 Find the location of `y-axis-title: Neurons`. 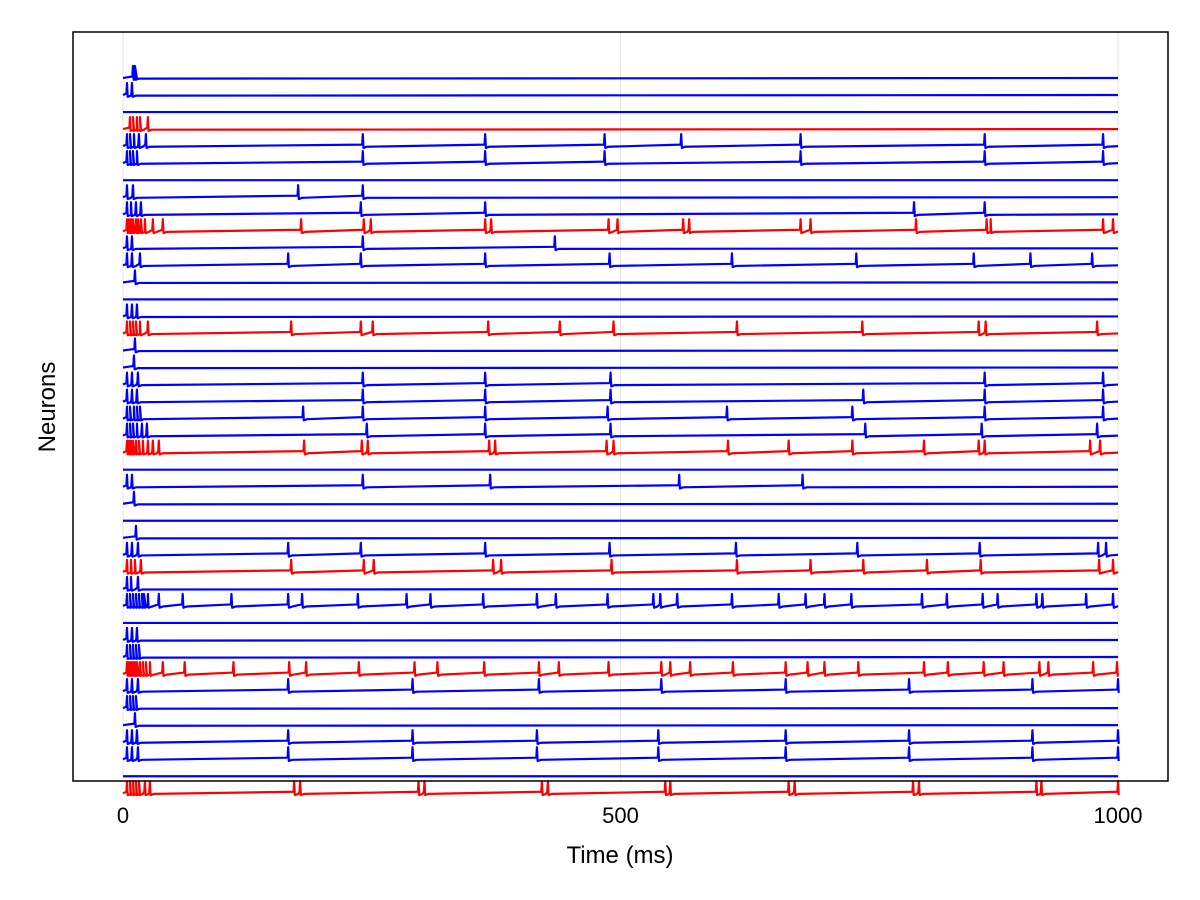

y-axis-title: Neurons is located at coordinates (47, 407).